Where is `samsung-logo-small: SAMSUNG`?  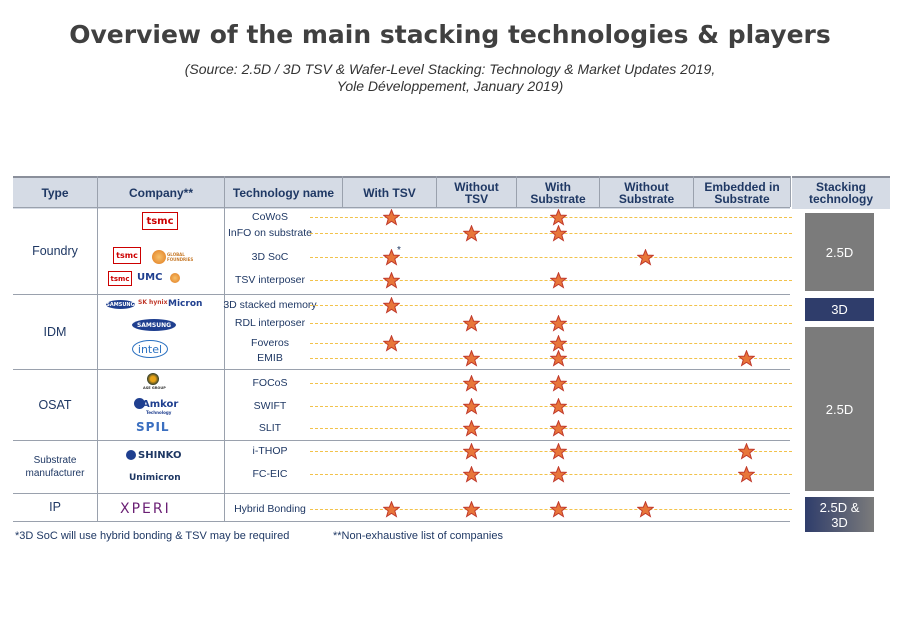
samsung-logo-small: SAMSUNG is located at coordinates (120, 304).